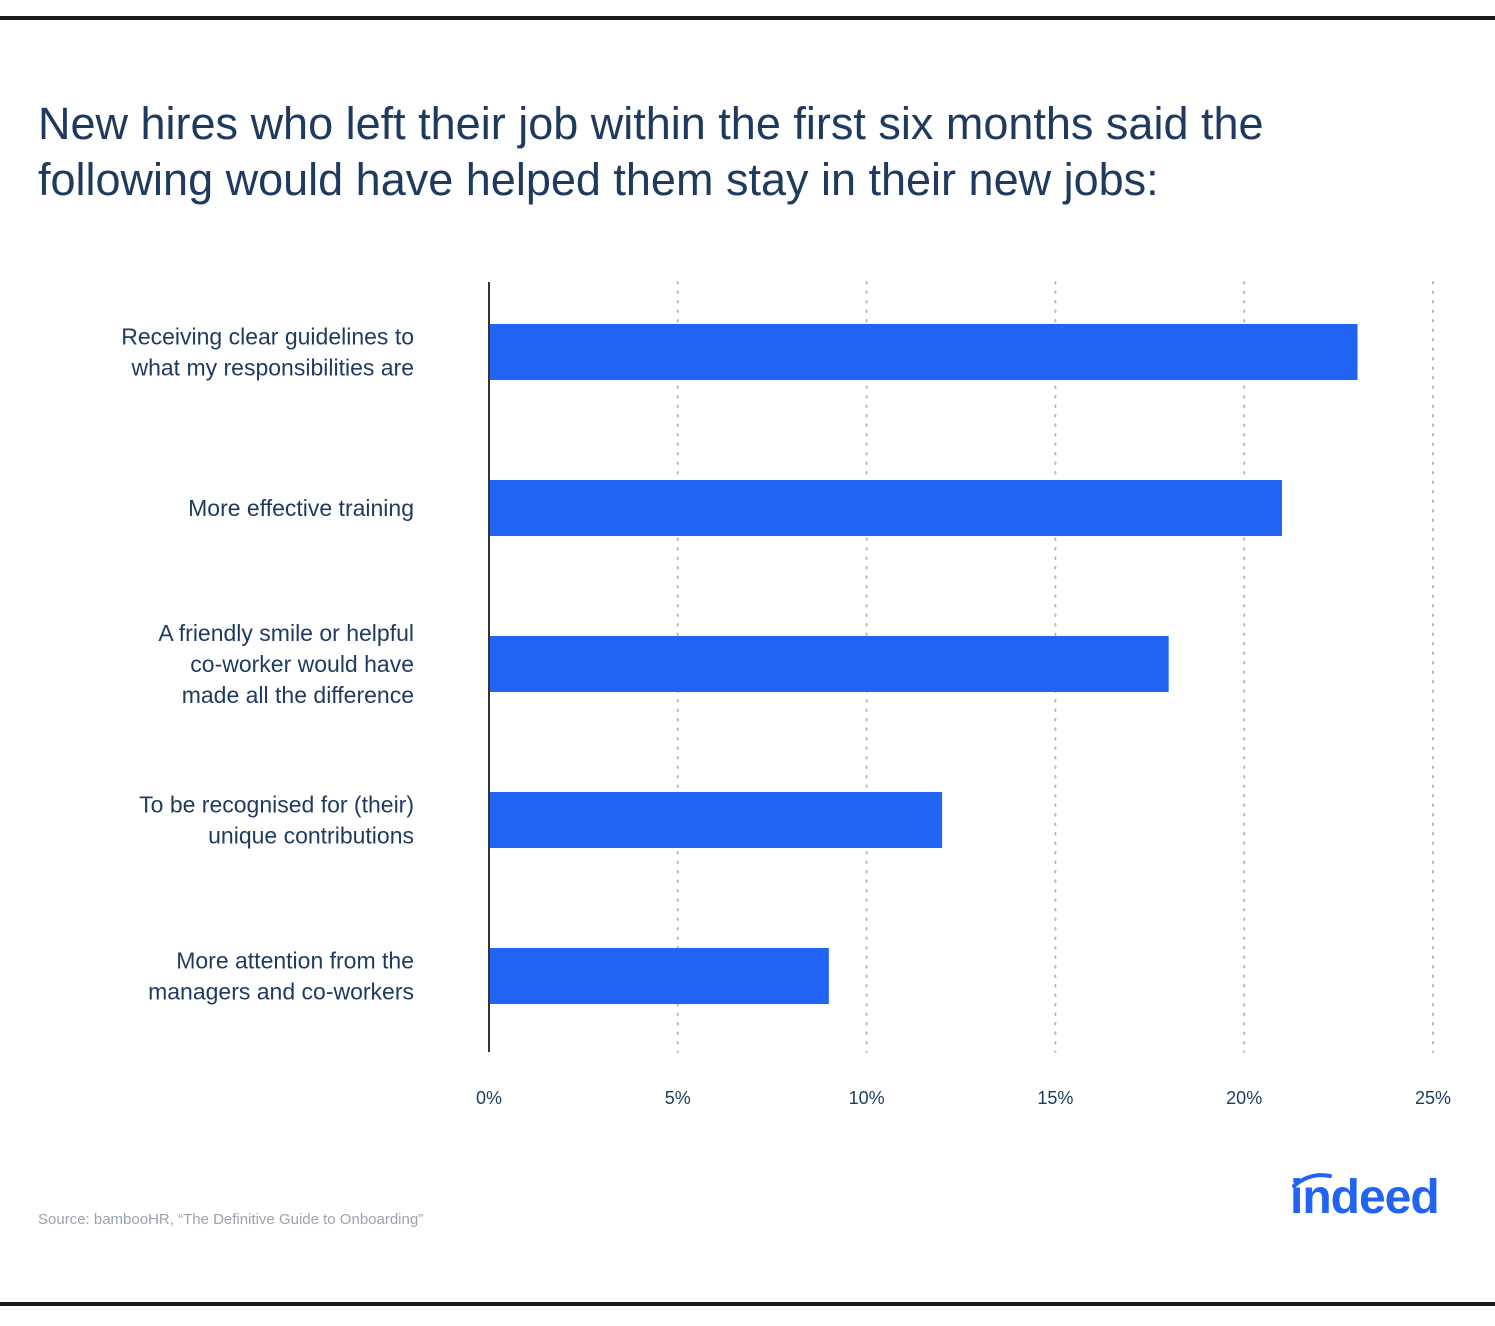  I want to click on x-tick-label: 0%, so click(489, 1098).